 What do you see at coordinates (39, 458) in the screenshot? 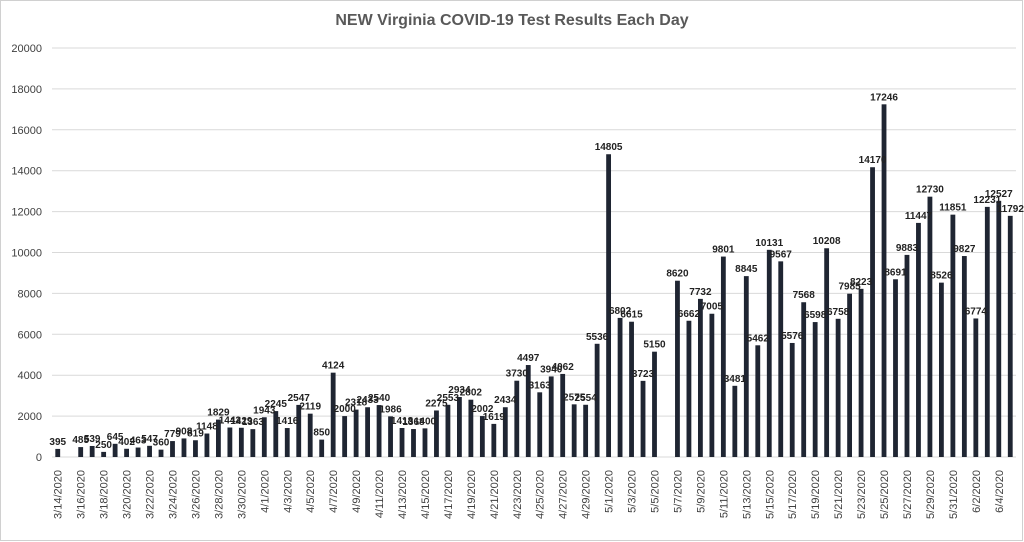
I see `y-tick-label: 0` at bounding box center [39, 458].